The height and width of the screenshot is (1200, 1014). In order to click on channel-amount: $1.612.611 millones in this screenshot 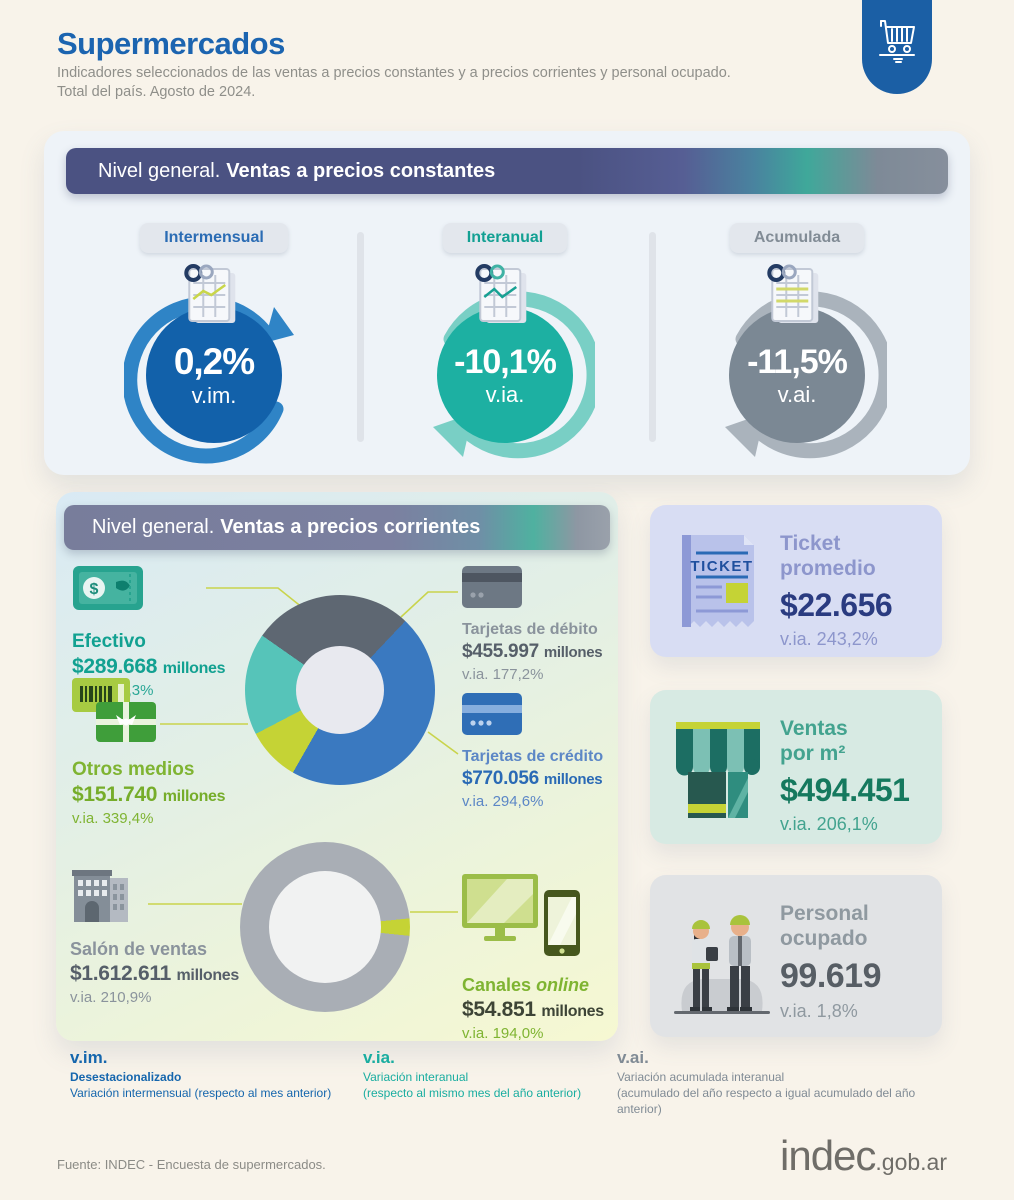, I will do `click(155, 973)`.